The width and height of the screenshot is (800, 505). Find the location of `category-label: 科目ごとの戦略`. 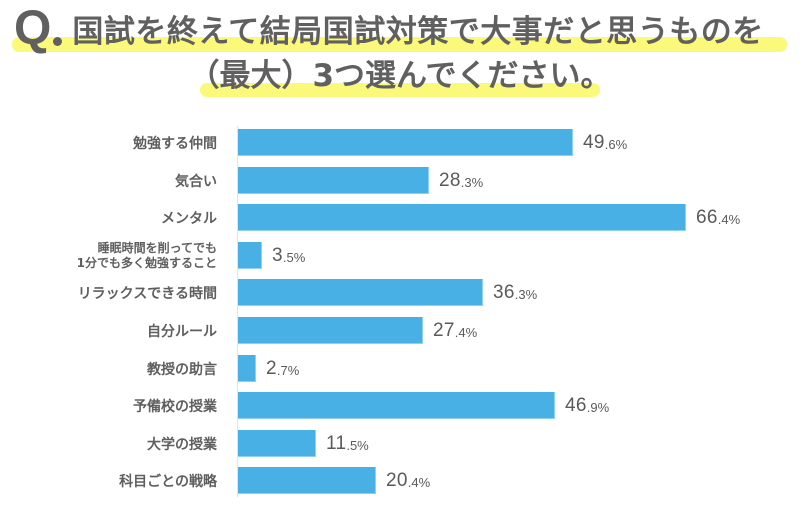

category-label: 科目ごとの戦略 is located at coordinates (168, 481).